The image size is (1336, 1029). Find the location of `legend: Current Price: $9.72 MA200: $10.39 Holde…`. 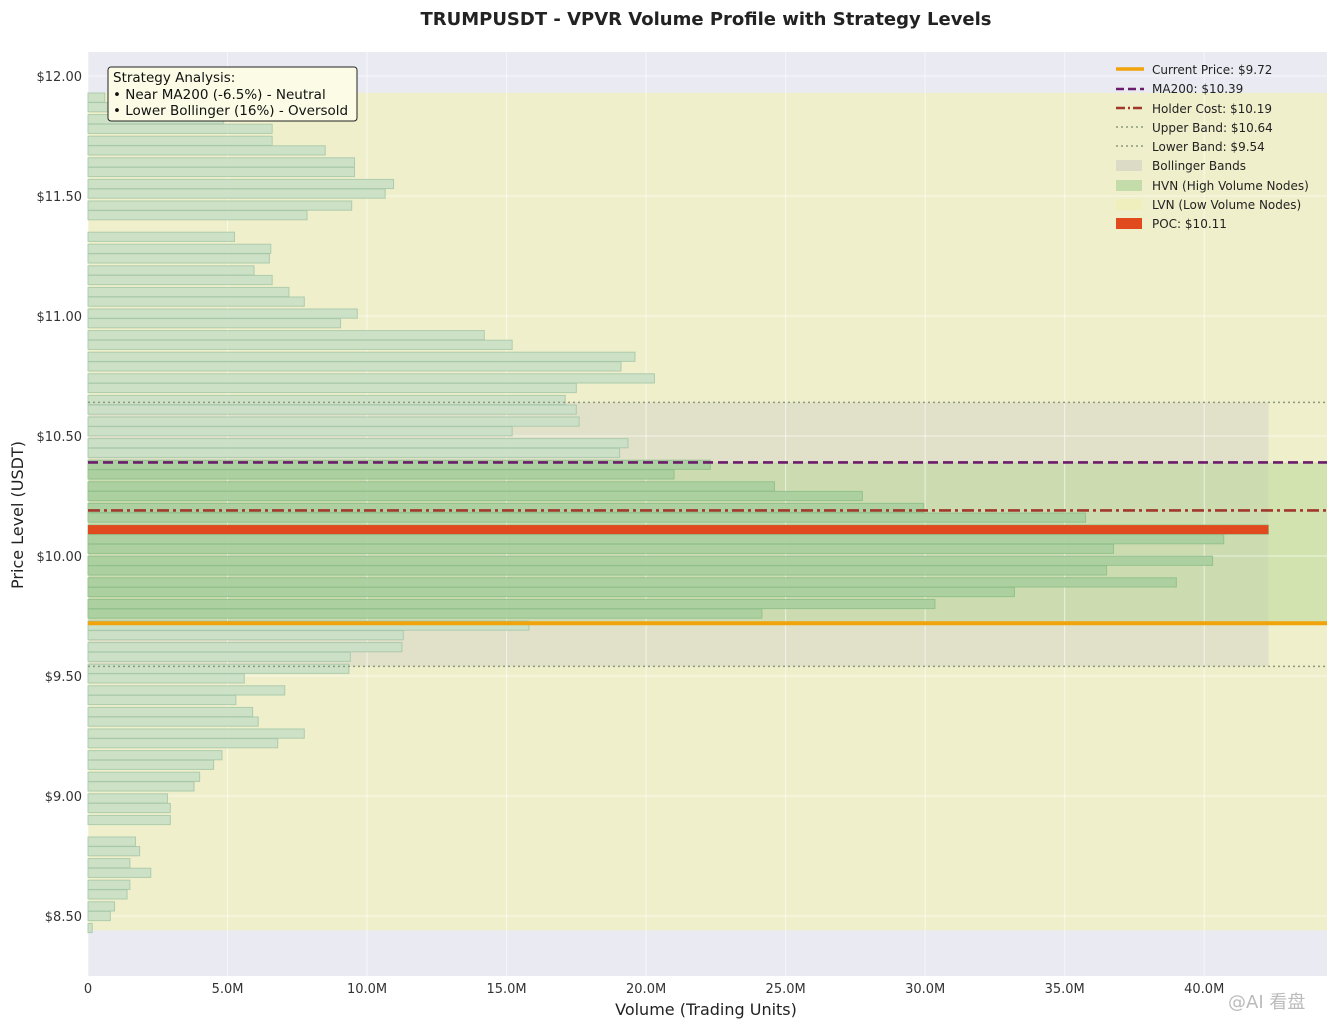

legend: Current Price: $9.72 MA200: $10.39 Holde… is located at coordinates (1212, 147).